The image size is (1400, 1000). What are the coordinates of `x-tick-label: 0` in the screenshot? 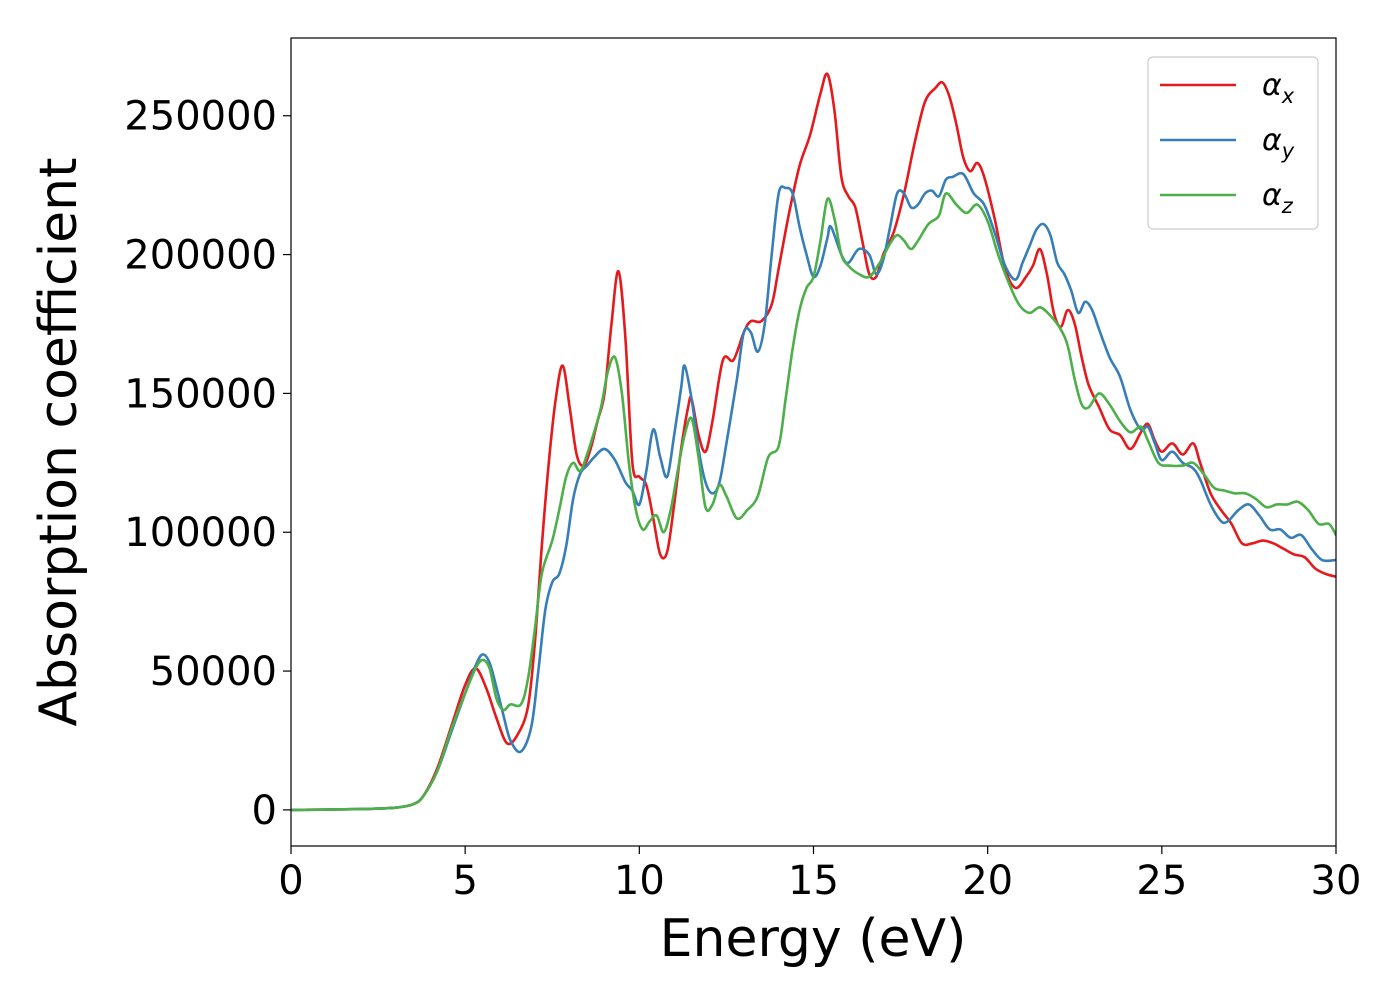 It's located at (290, 881).